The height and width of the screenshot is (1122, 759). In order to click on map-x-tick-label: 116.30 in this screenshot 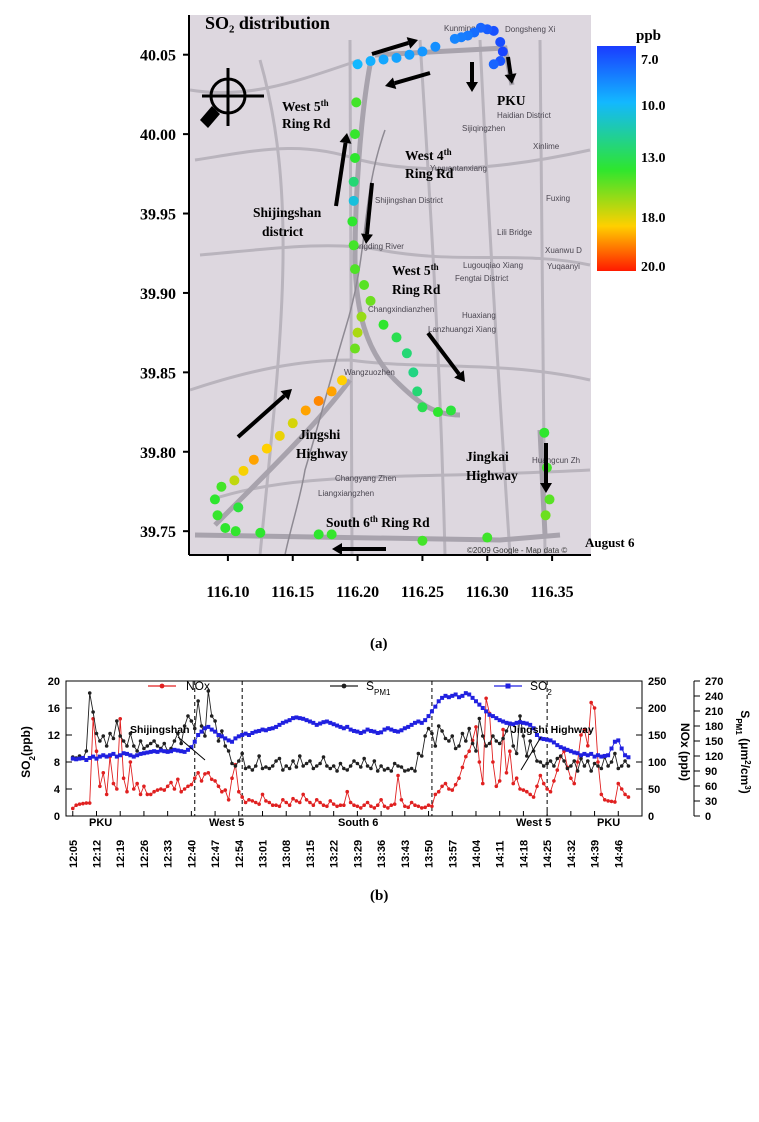, I will do `click(487, 592)`.